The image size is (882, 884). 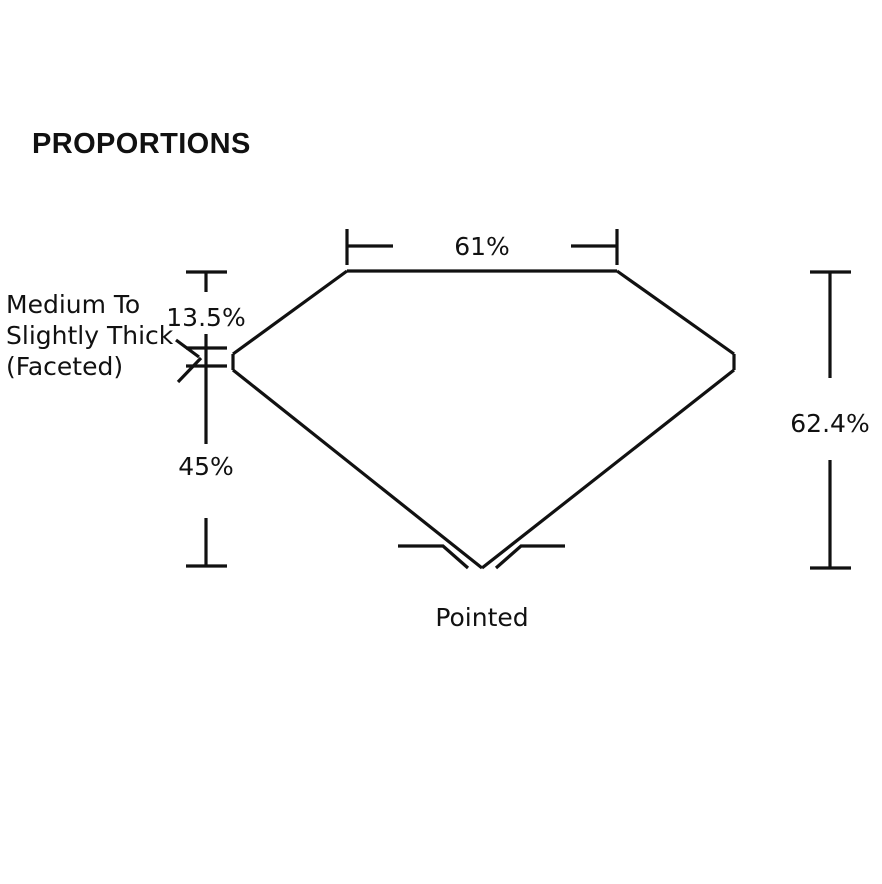 I want to click on girdle-description: Medium To Slightly Thick (Faceted), so click(x=90, y=335).